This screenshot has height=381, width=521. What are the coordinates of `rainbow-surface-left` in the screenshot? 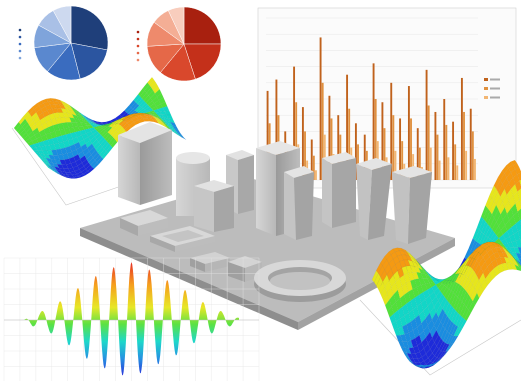 It's located at (99, 141).